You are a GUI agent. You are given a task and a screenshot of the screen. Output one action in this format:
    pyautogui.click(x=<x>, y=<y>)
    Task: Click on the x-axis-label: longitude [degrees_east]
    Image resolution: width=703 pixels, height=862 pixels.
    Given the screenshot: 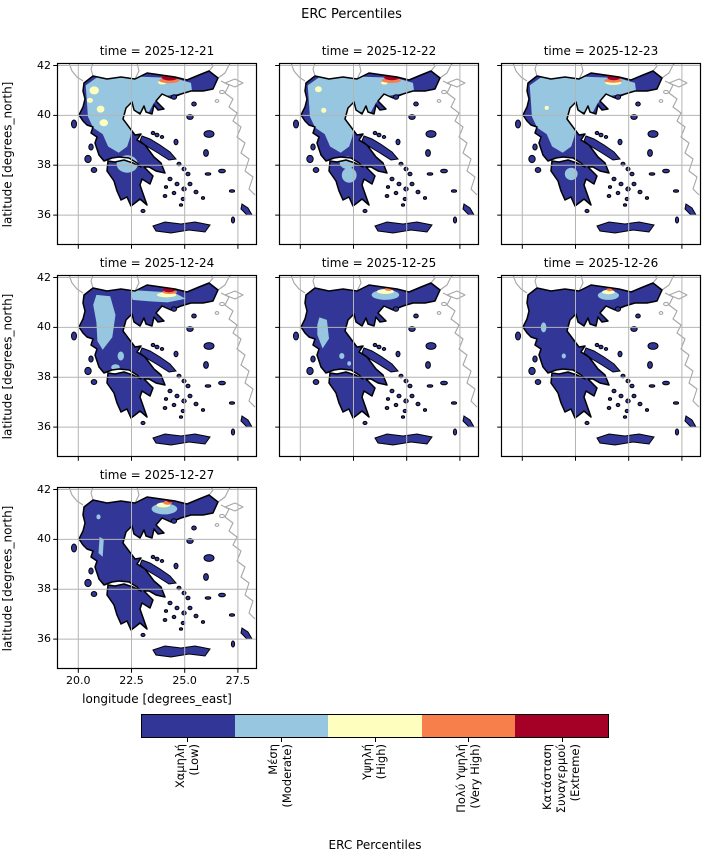 What is the action you would take?
    pyautogui.click(x=157, y=699)
    